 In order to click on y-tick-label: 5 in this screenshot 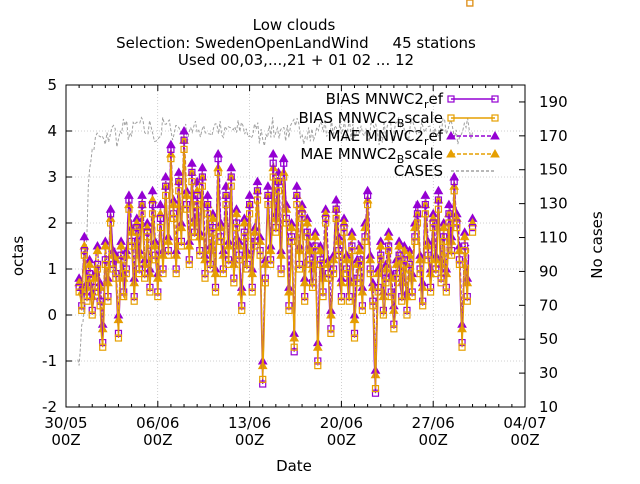, I will do `click(52, 85)`.